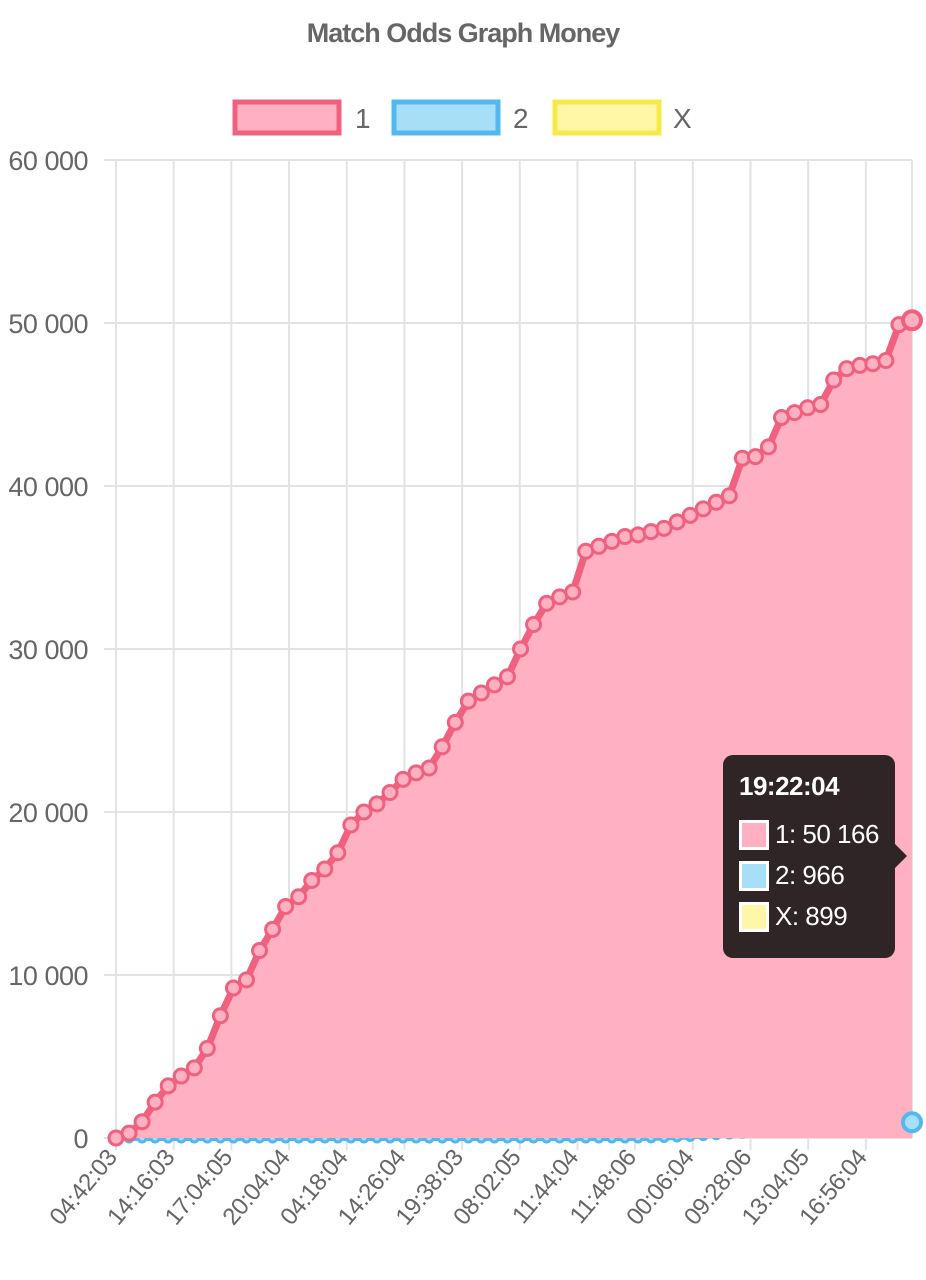 The image size is (926, 1280). What do you see at coordinates (521, 118) in the screenshot?
I see `legend-label-2: 2` at bounding box center [521, 118].